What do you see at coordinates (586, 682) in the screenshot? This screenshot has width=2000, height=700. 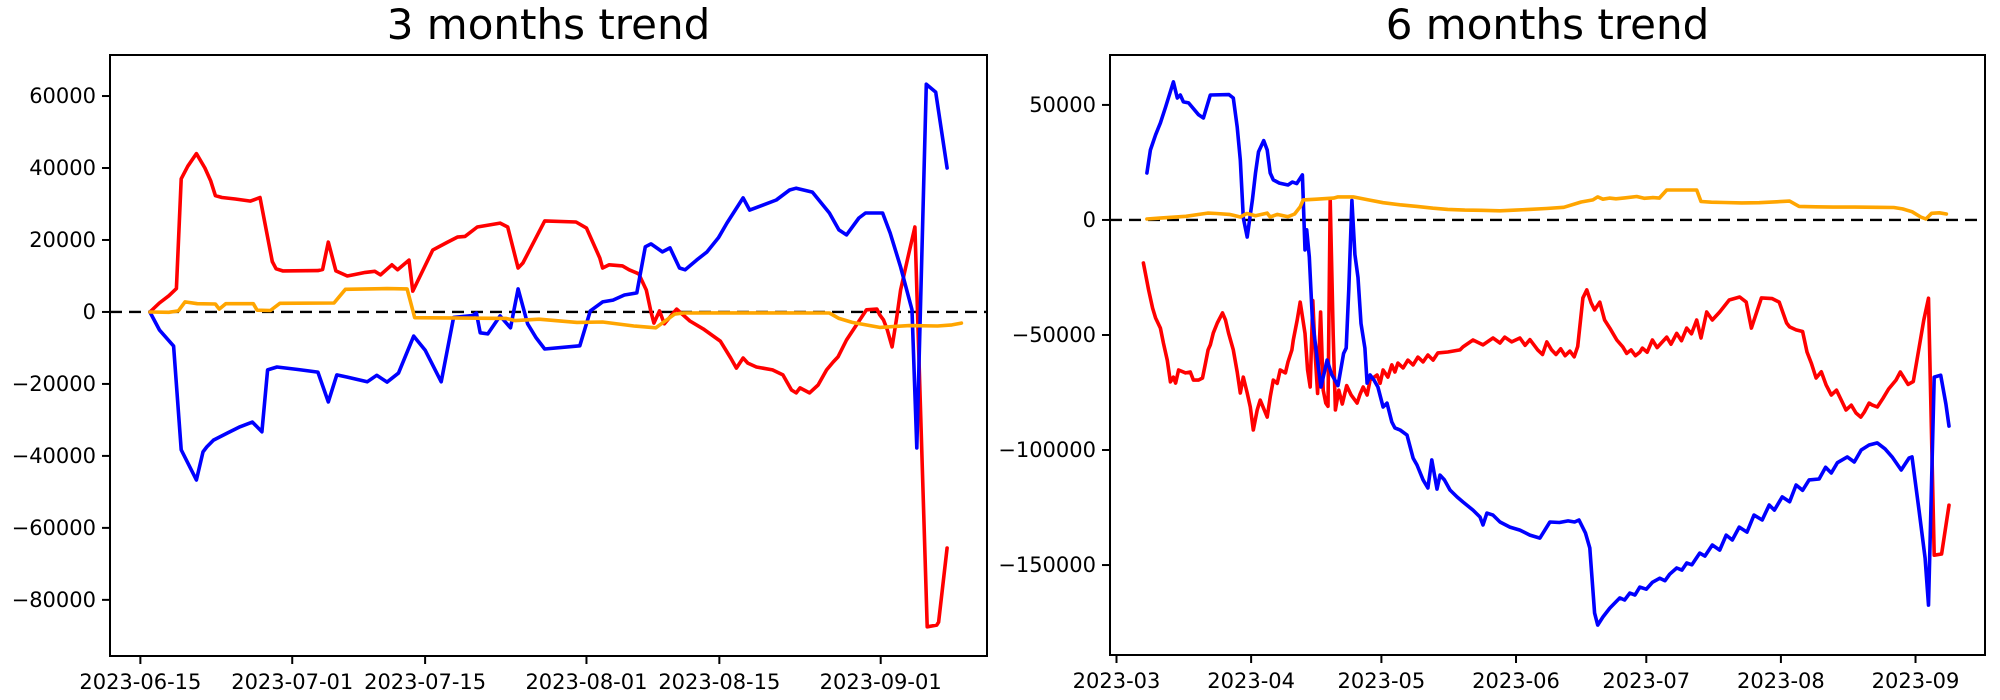 I see `x-tick-label: 2023-08-01` at bounding box center [586, 682].